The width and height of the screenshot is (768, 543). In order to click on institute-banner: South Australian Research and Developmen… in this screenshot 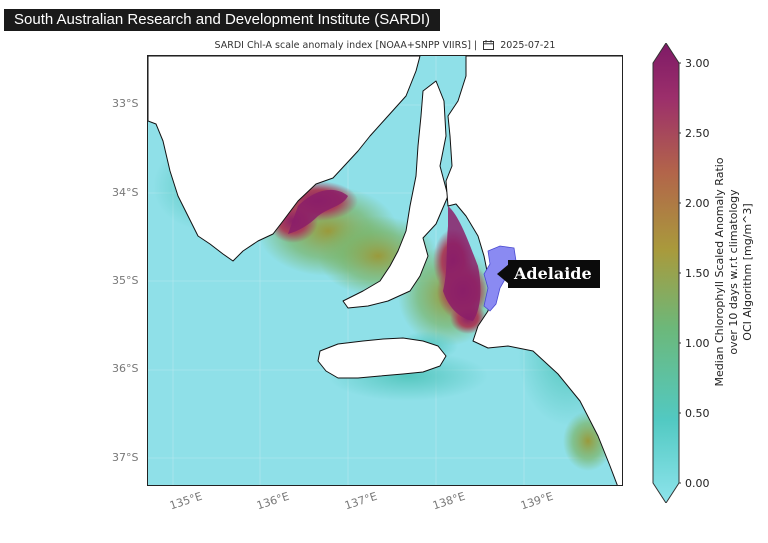, I will do `click(222, 20)`.